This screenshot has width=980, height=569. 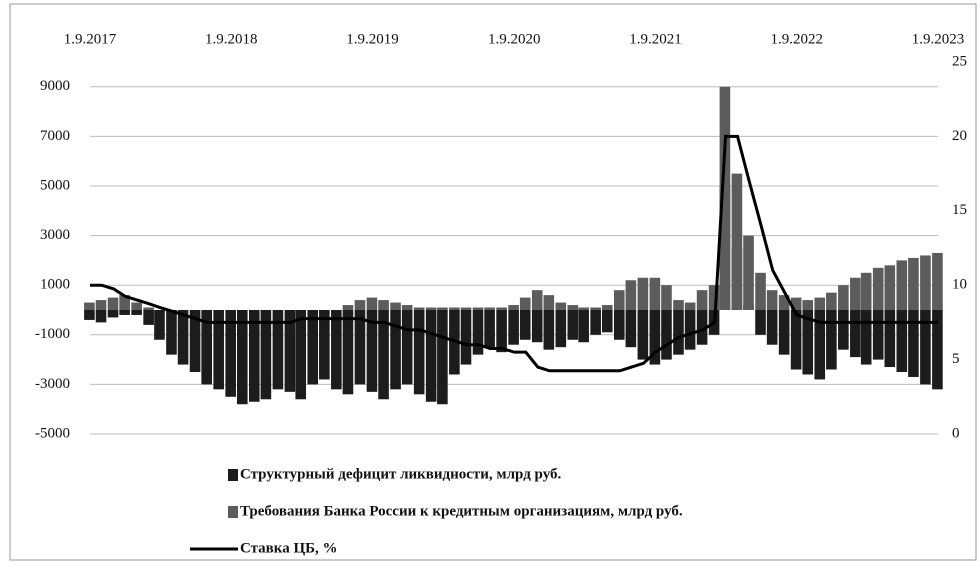 I want to click on y-tick-label: -5000, so click(x=52, y=433).